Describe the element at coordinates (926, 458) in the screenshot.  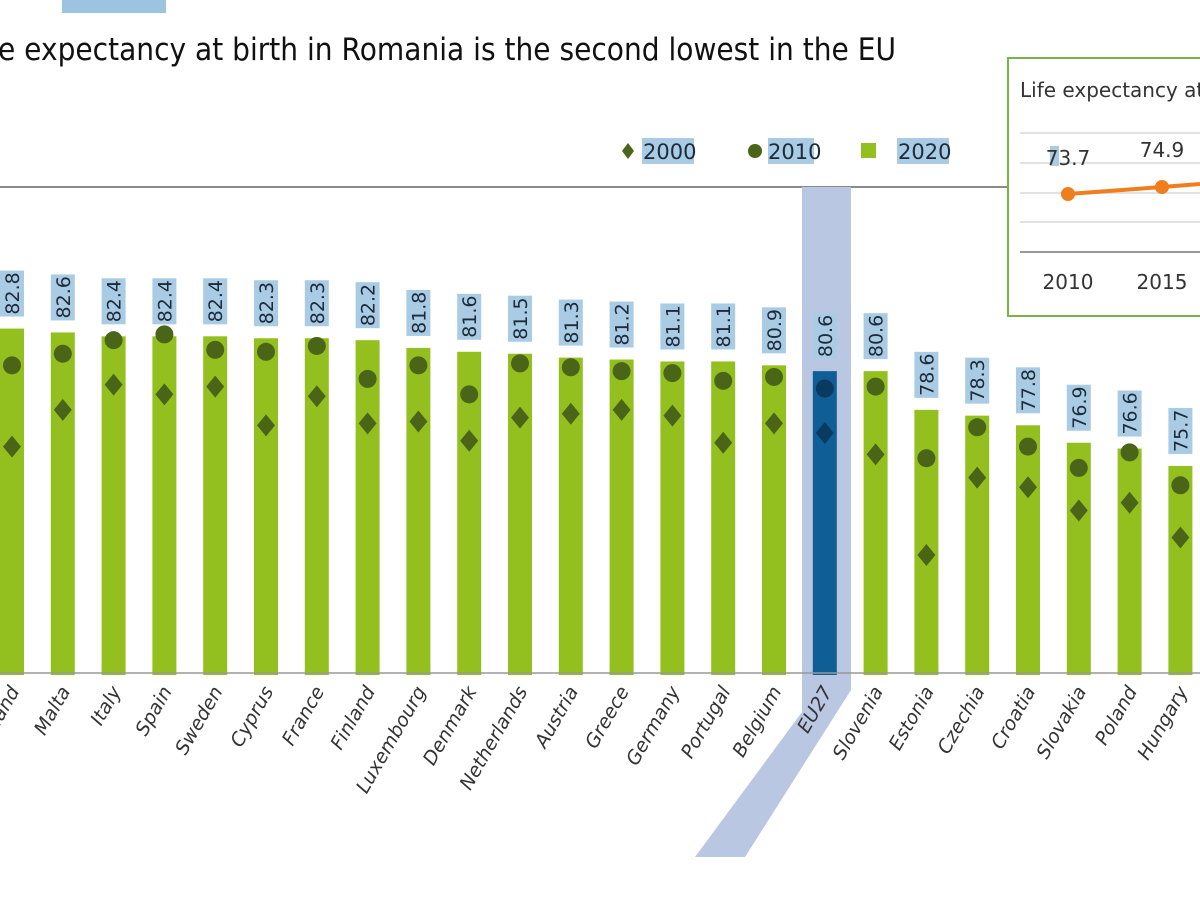
I see `marker-2010-estonia` at that location.